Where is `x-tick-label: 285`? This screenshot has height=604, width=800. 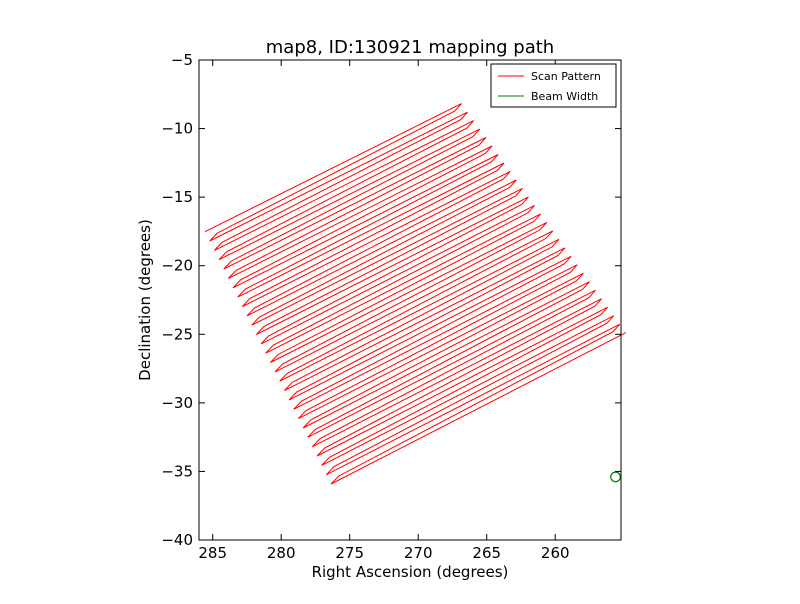 x-tick-label: 285 is located at coordinates (212, 553).